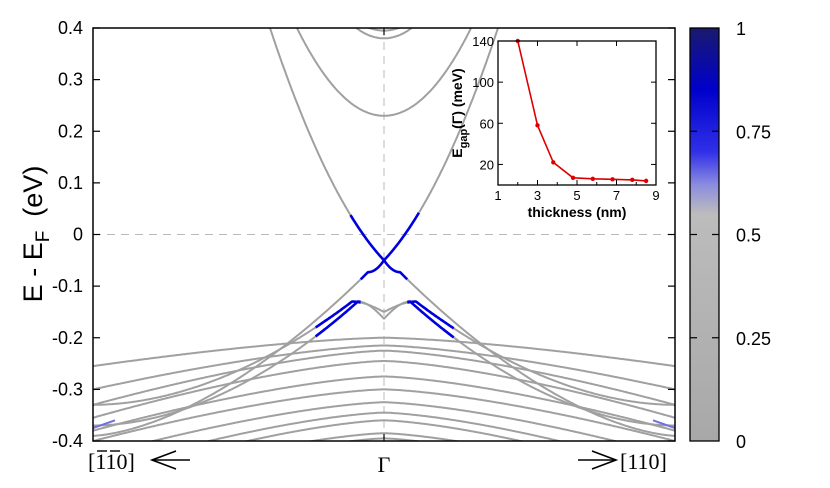 The image size is (830, 488). I want to click on inset-gap-series, so click(582, 111).